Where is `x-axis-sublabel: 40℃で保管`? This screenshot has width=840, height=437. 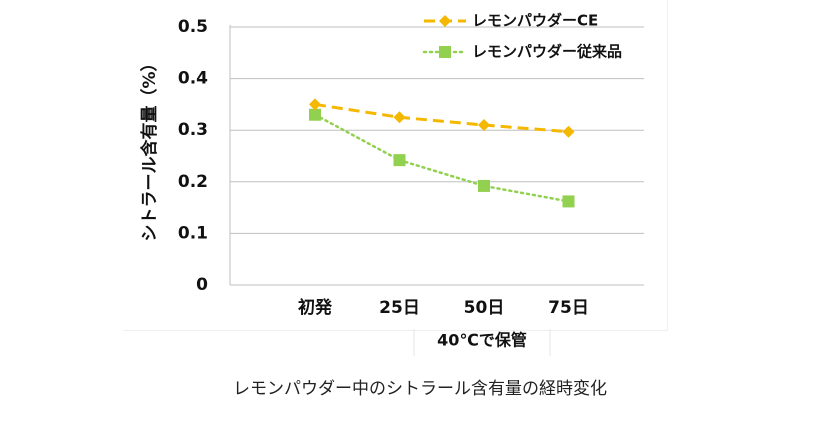
x-axis-sublabel: 40℃で保管 is located at coordinates (482, 340).